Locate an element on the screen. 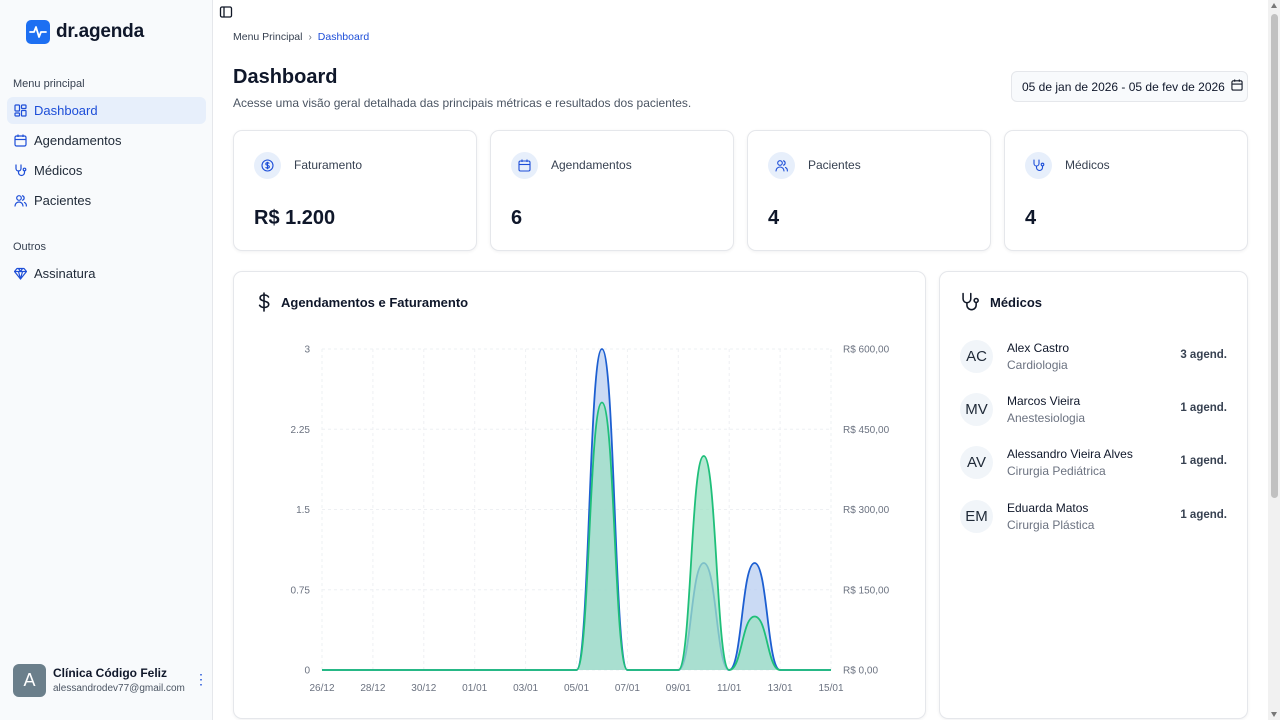 Image resolution: width=1280 pixels, height=720 pixels. stat-value: R$ 1.200 is located at coordinates (295, 218).